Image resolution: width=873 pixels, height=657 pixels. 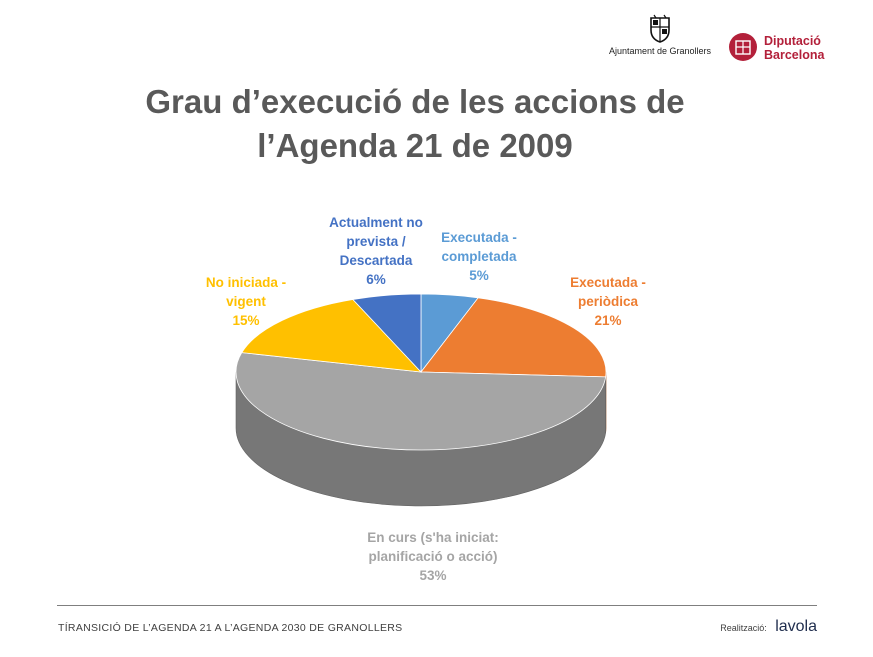 What do you see at coordinates (479, 237) in the screenshot?
I see `pie-label-0-line: Executada -` at bounding box center [479, 237].